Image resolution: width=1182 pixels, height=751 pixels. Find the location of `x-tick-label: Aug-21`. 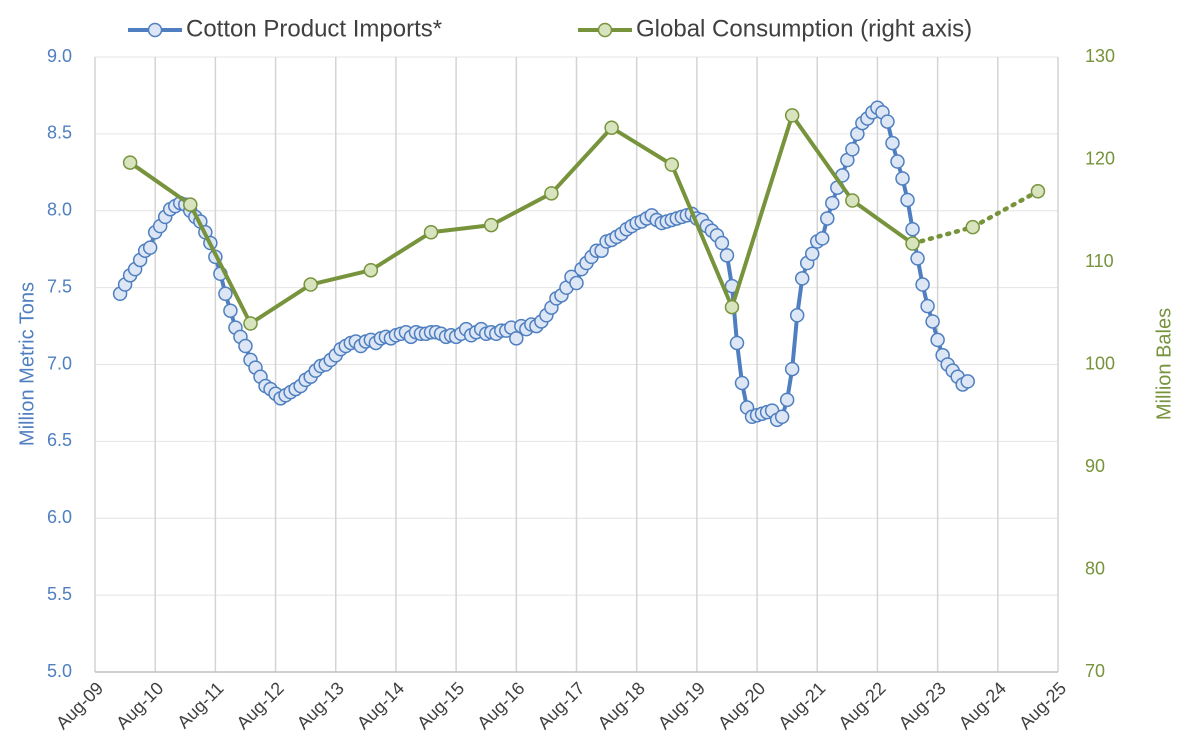

x-tick-label: Aug-21 is located at coordinates (801, 705).